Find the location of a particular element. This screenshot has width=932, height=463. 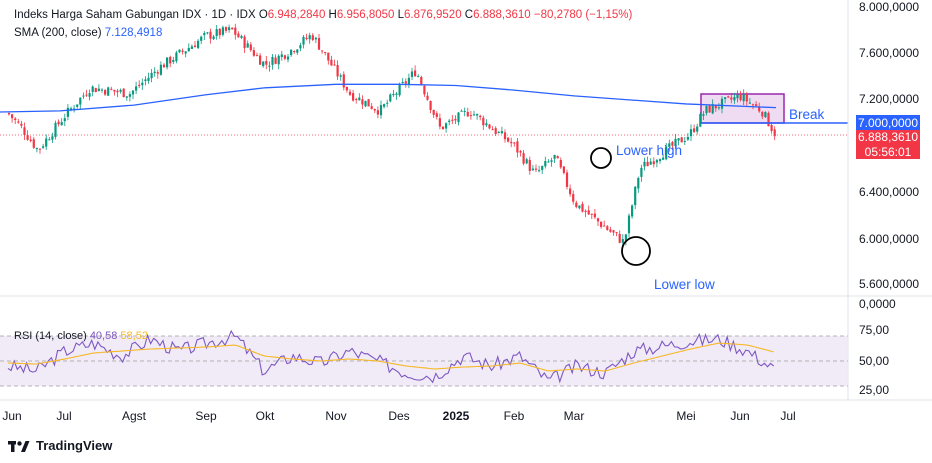

price-tick-label: 7.600,0000 is located at coordinates (889, 53).